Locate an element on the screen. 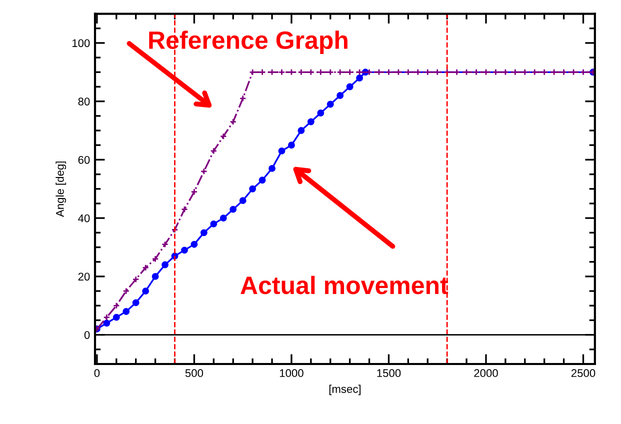 This screenshot has height=424, width=621. x-tick-label: 1500 is located at coordinates (389, 373).